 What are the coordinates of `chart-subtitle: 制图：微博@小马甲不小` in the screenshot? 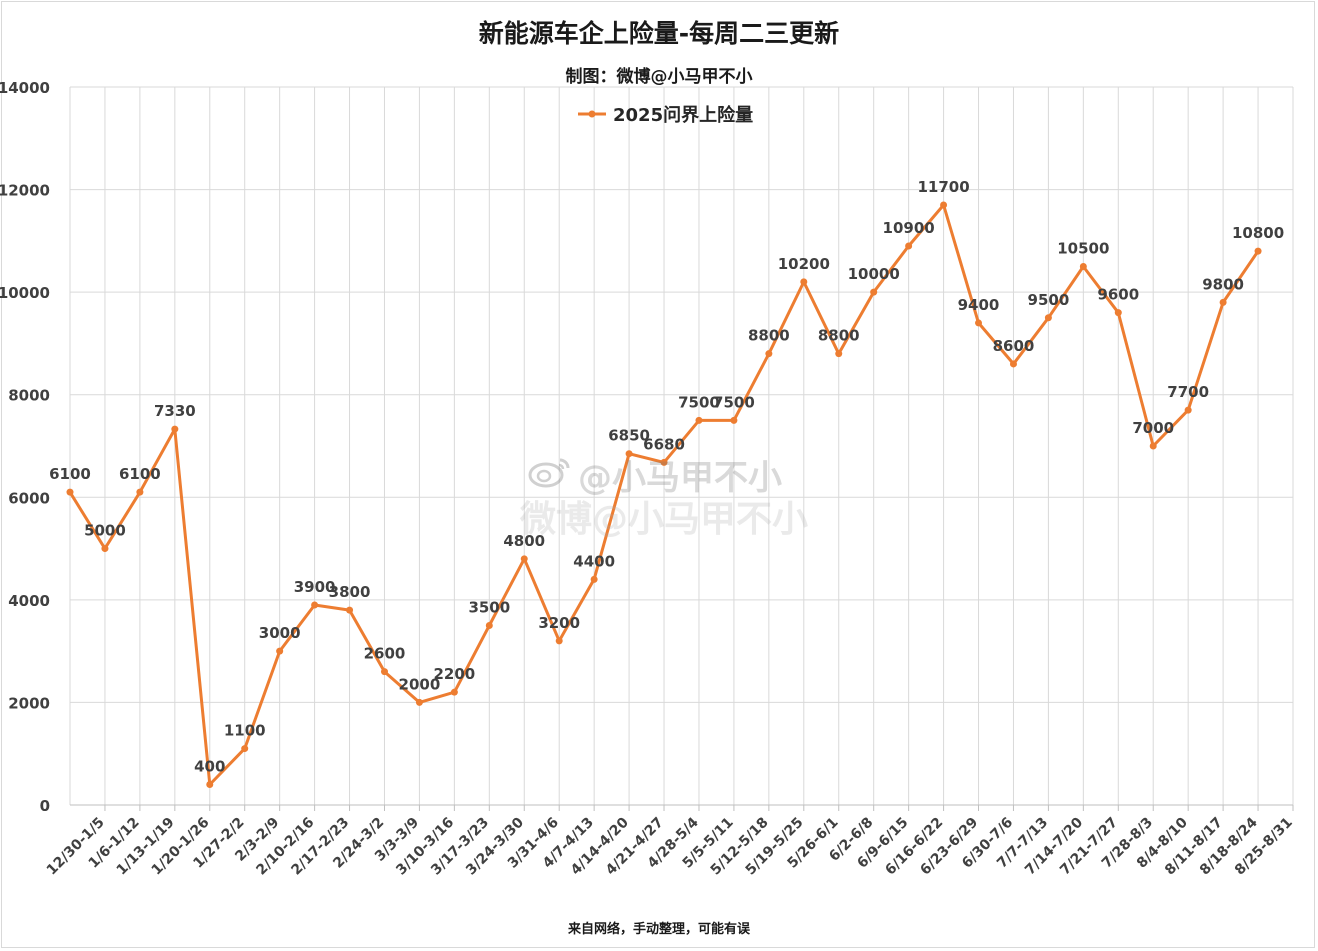 It's located at (659, 77).